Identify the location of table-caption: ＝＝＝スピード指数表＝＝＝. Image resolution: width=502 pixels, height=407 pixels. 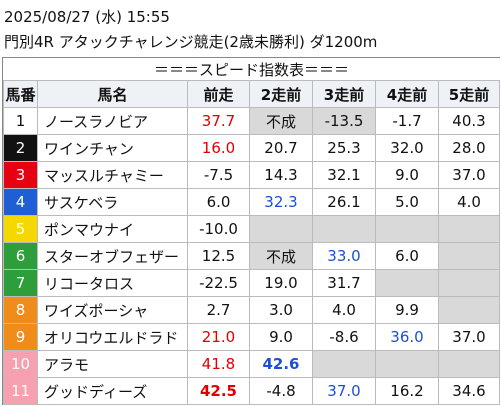
(251, 69).